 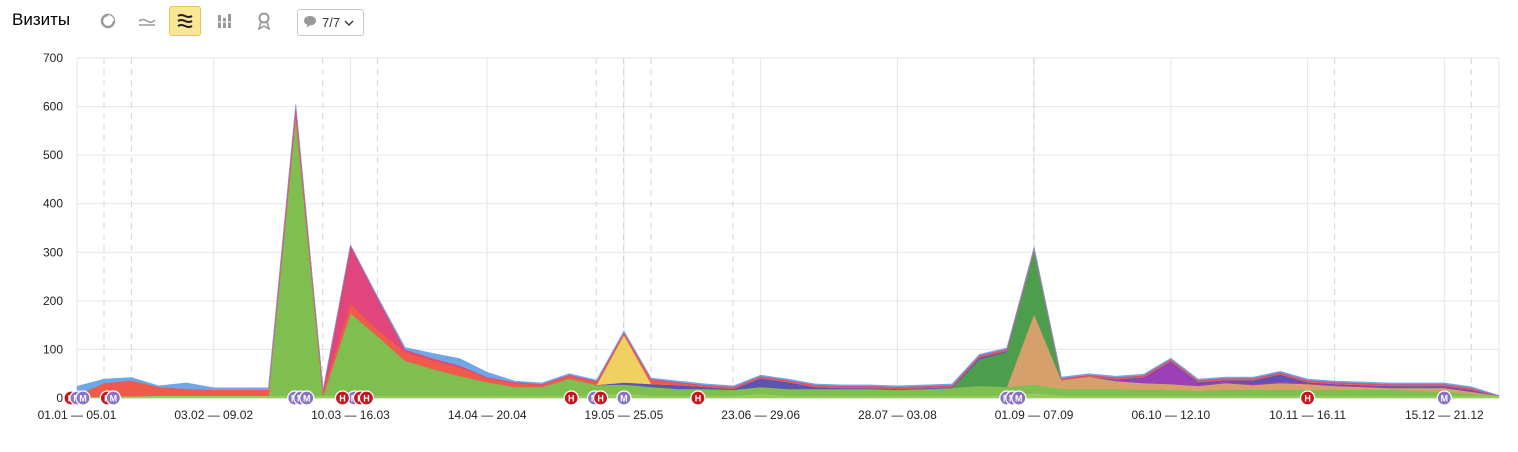 I want to click on map-pin-icon, so click(x=264, y=21).